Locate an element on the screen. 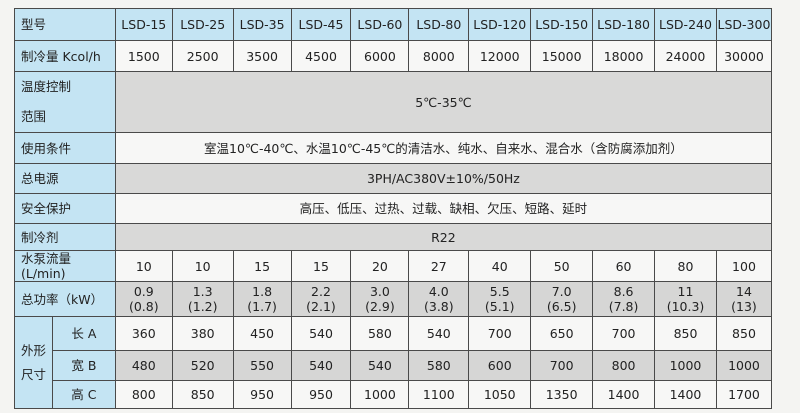 This screenshot has height=413, width=800. power-supply-row: 总电源 3PH/AC380V±10%/50Hz is located at coordinates (393, 178).